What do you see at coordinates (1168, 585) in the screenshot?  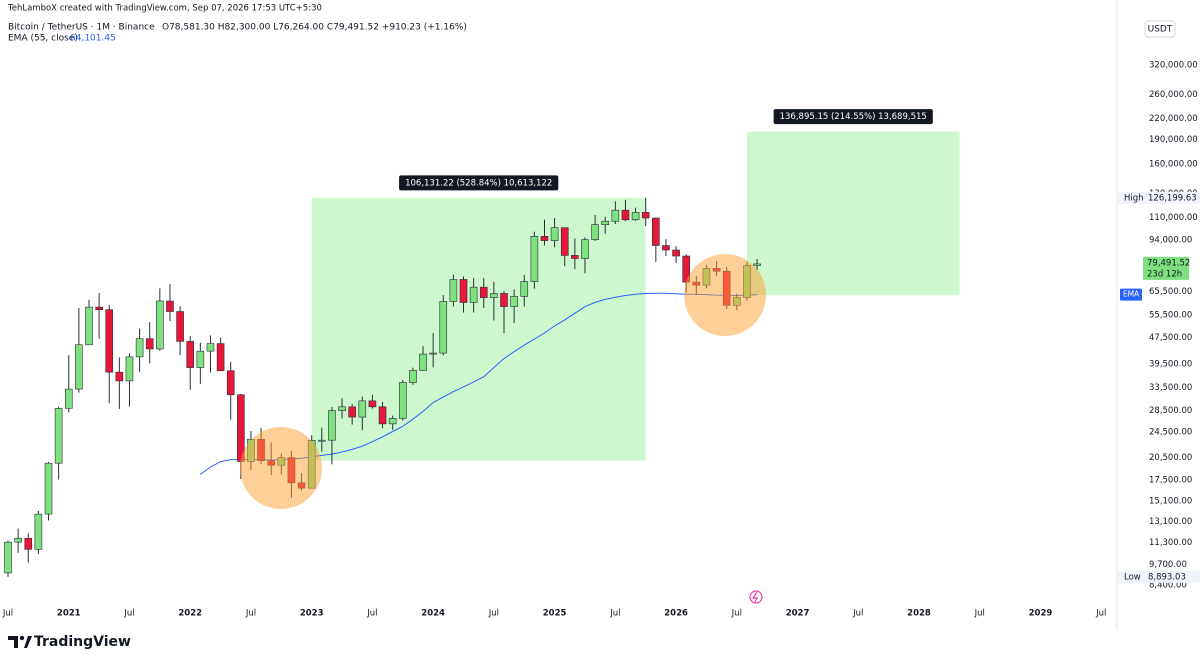 I see `y-tick-label: 8,400.00` at bounding box center [1168, 585].